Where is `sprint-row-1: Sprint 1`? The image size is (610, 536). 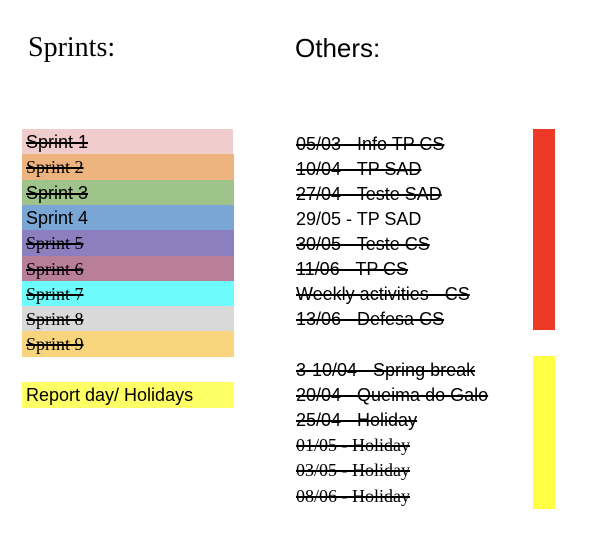 sprint-row-1: Sprint 1 is located at coordinates (127, 142).